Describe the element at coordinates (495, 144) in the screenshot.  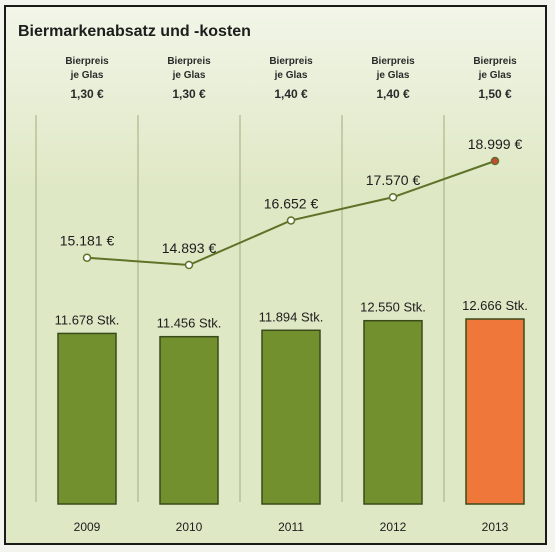
I see `line-label: 18.999 €` at that location.